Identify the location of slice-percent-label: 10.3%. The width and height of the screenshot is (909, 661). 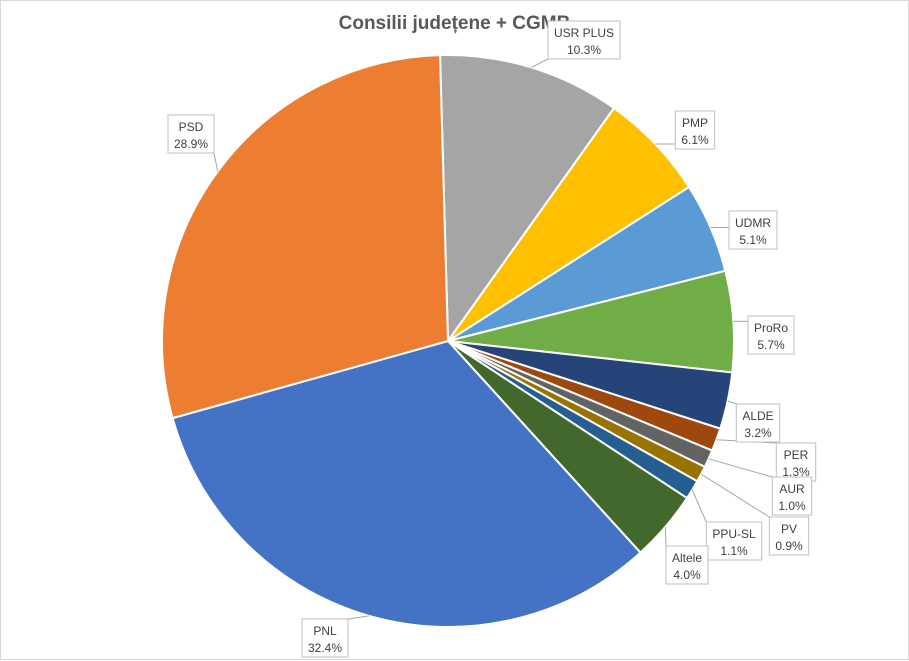
(584, 50).